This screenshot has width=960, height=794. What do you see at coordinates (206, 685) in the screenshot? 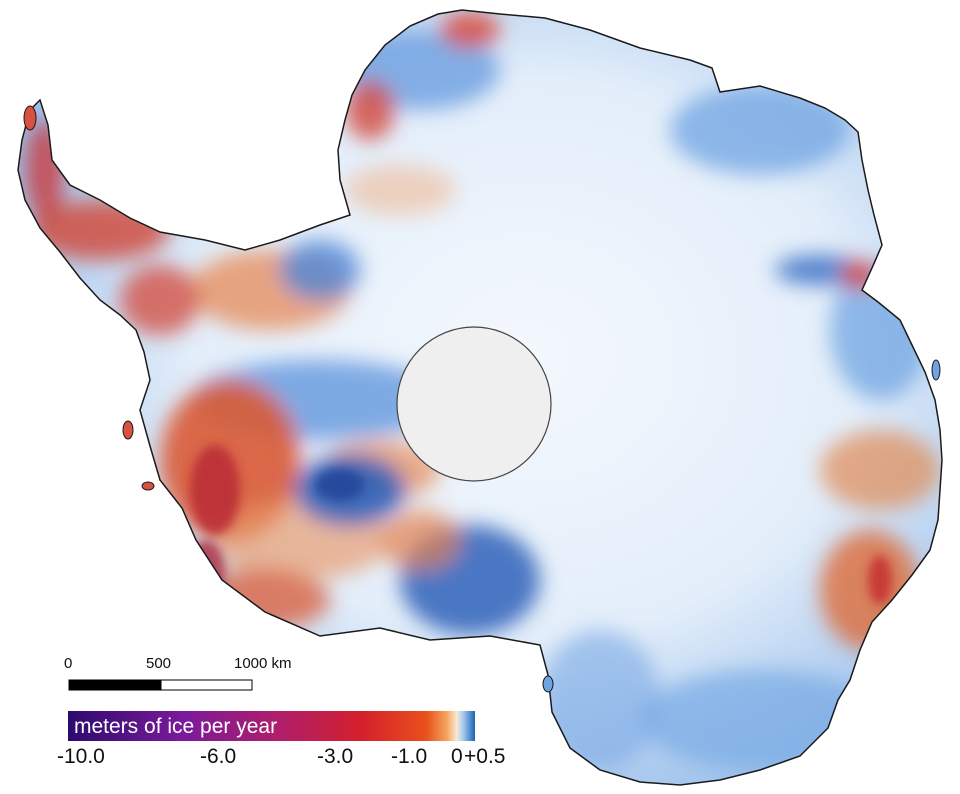
I see `scale-bar-segment-light` at bounding box center [206, 685].